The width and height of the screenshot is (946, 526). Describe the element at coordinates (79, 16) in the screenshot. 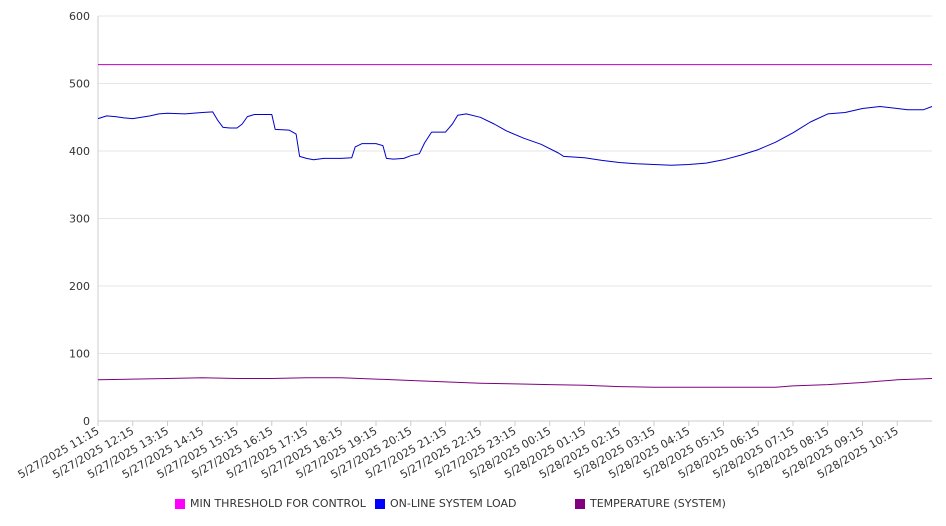

I see `y-tick-label: 600` at that location.